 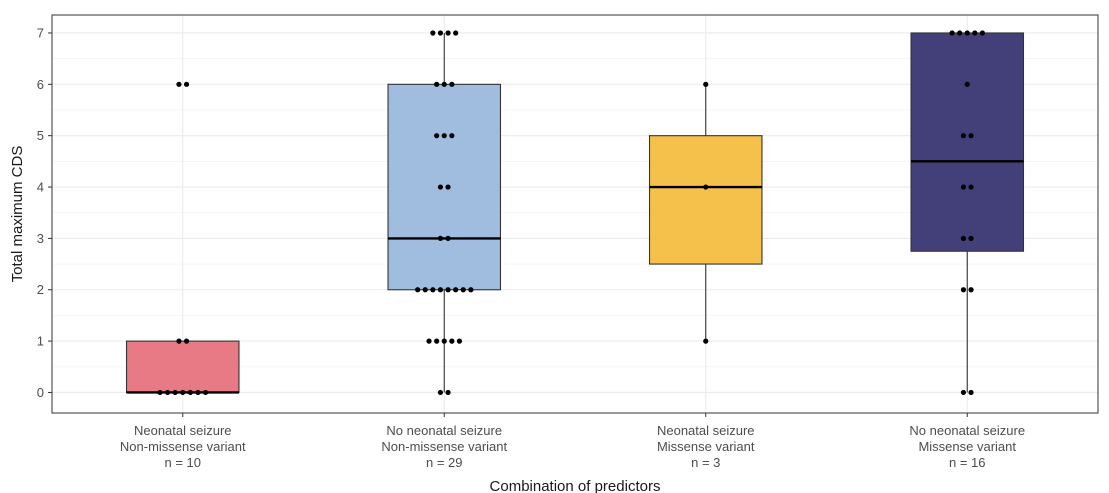 I want to click on y-tick-label: 2, so click(x=40, y=289).